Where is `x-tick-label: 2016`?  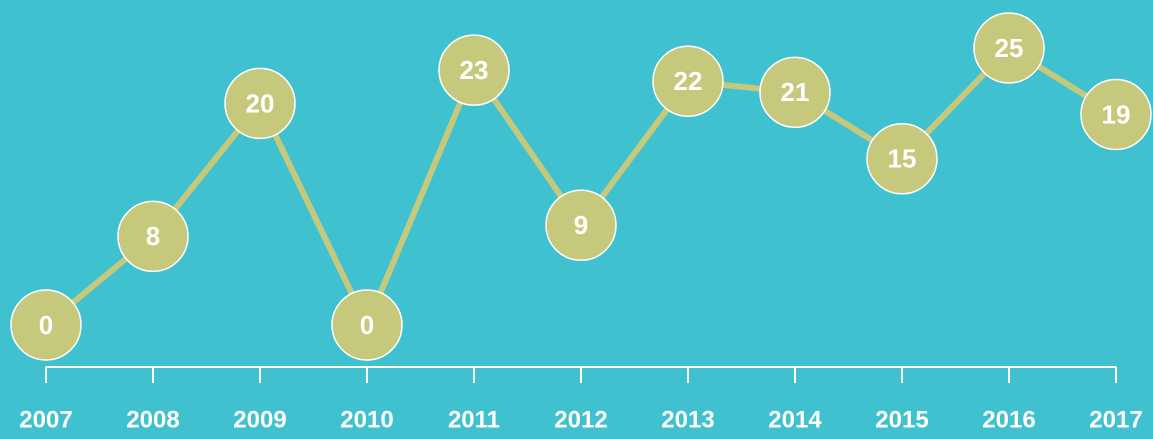 x-tick-label: 2016 is located at coordinates (1008, 419).